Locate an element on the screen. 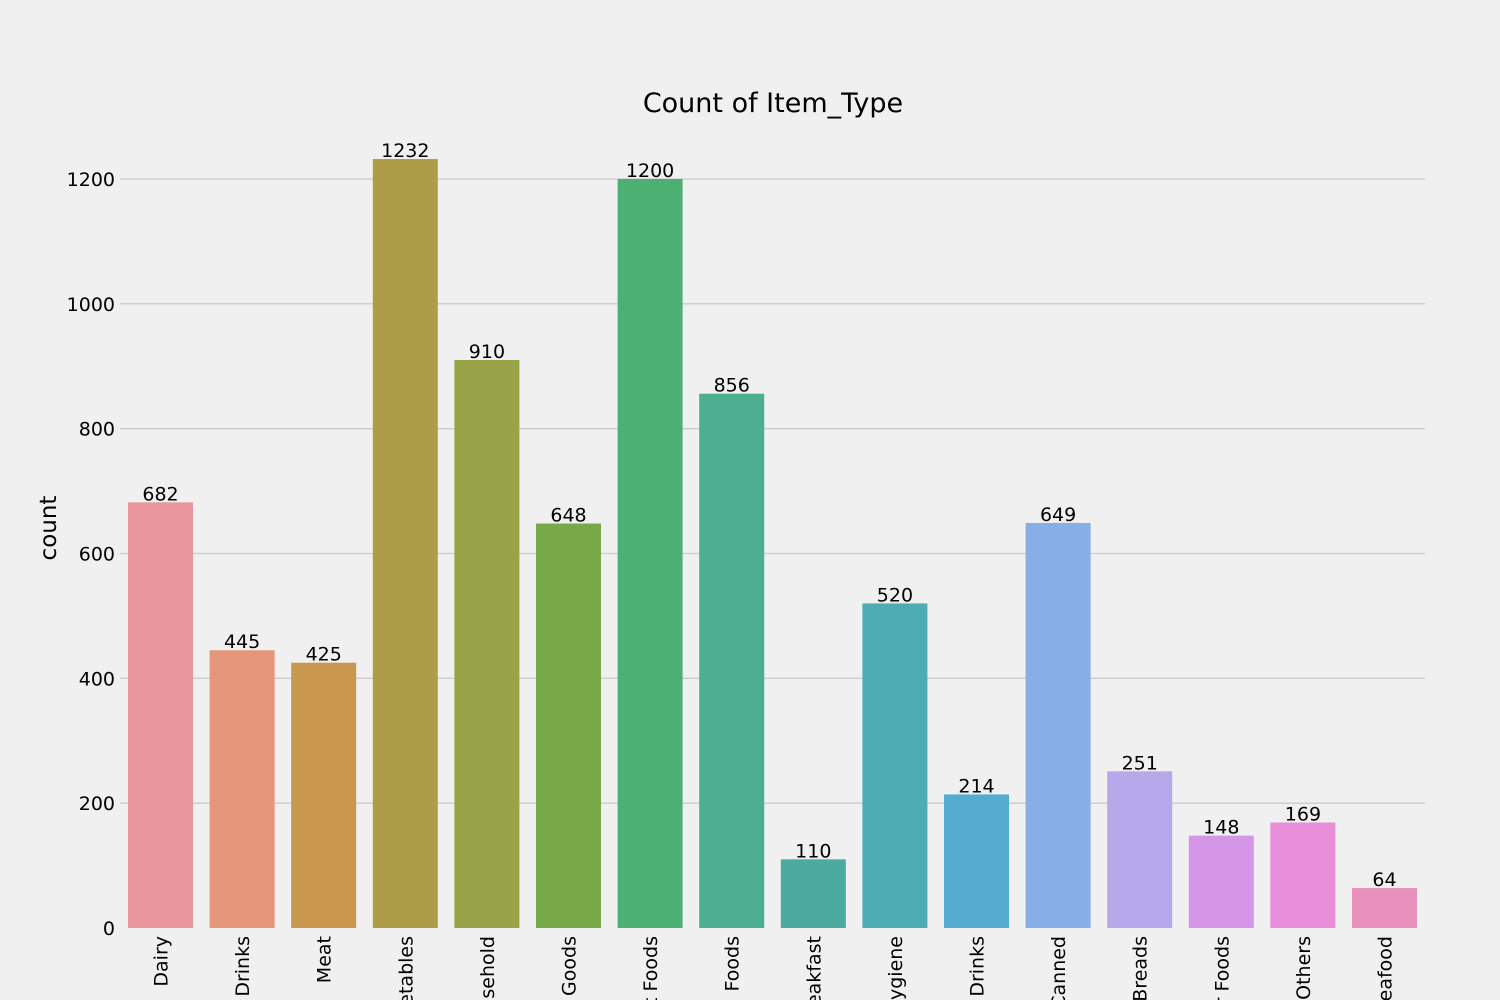 The width and height of the screenshot is (1500, 1000). data-label: 520 is located at coordinates (895, 595).